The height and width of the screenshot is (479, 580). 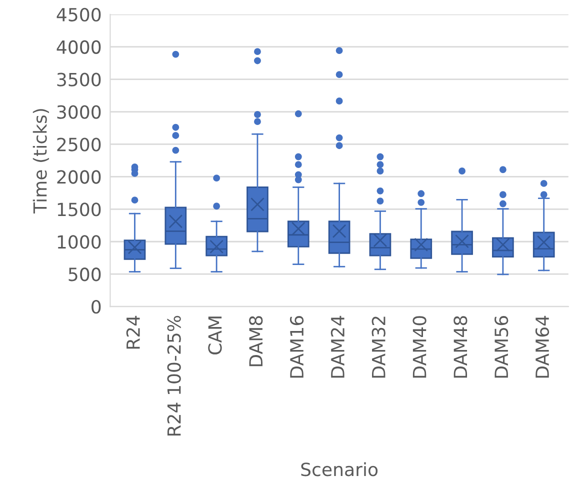 What do you see at coordinates (379, 347) in the screenshot?
I see `x-tick-label: DAM32` at bounding box center [379, 347].